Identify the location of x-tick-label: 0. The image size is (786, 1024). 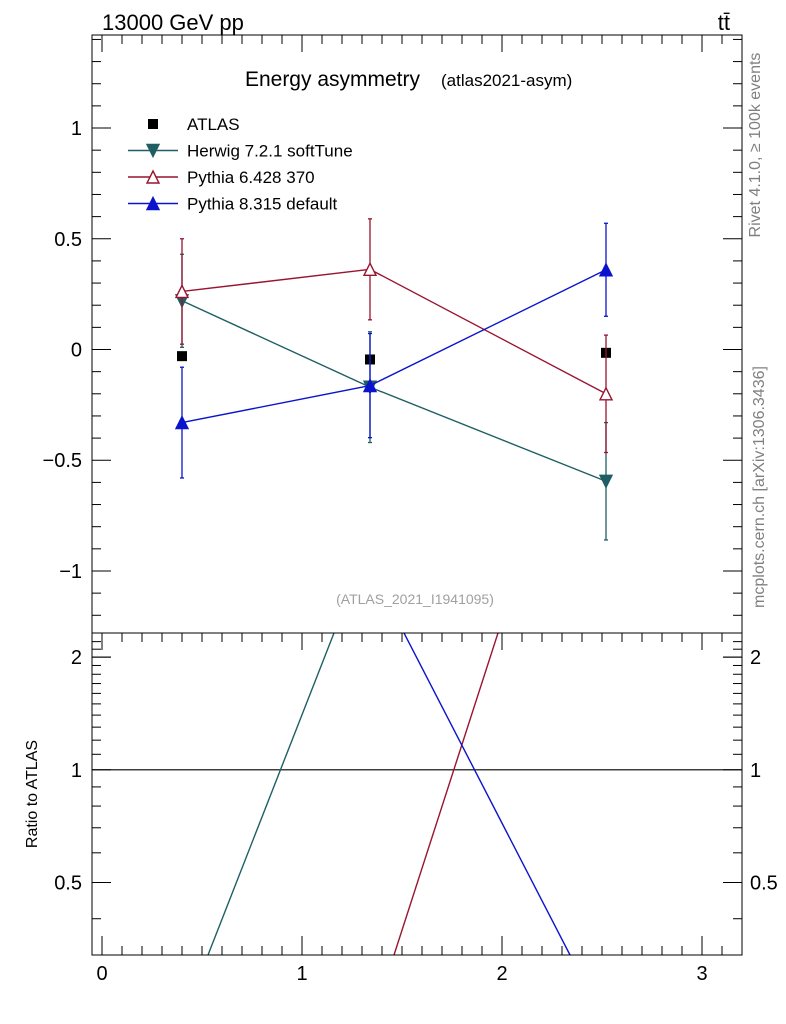
(101, 974).